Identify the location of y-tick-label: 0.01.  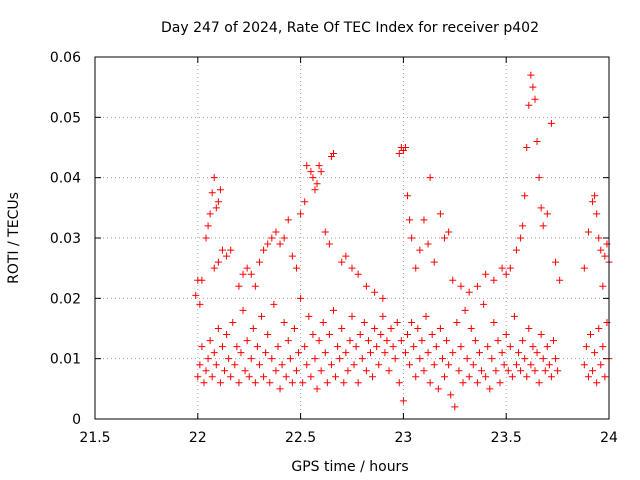
(65, 360).